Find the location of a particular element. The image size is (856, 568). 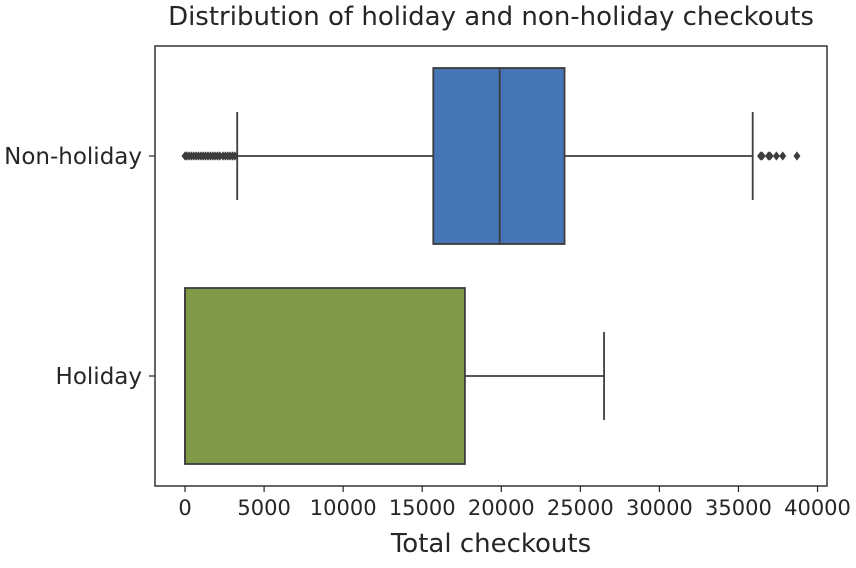

x-tick-label: 25000 is located at coordinates (580, 508).